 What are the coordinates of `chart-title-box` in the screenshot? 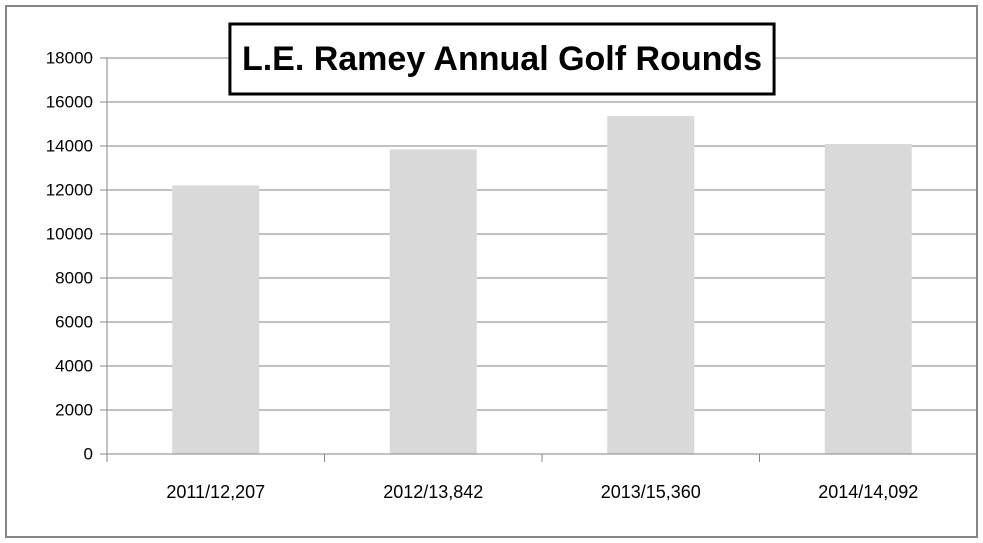 It's located at (502, 59).